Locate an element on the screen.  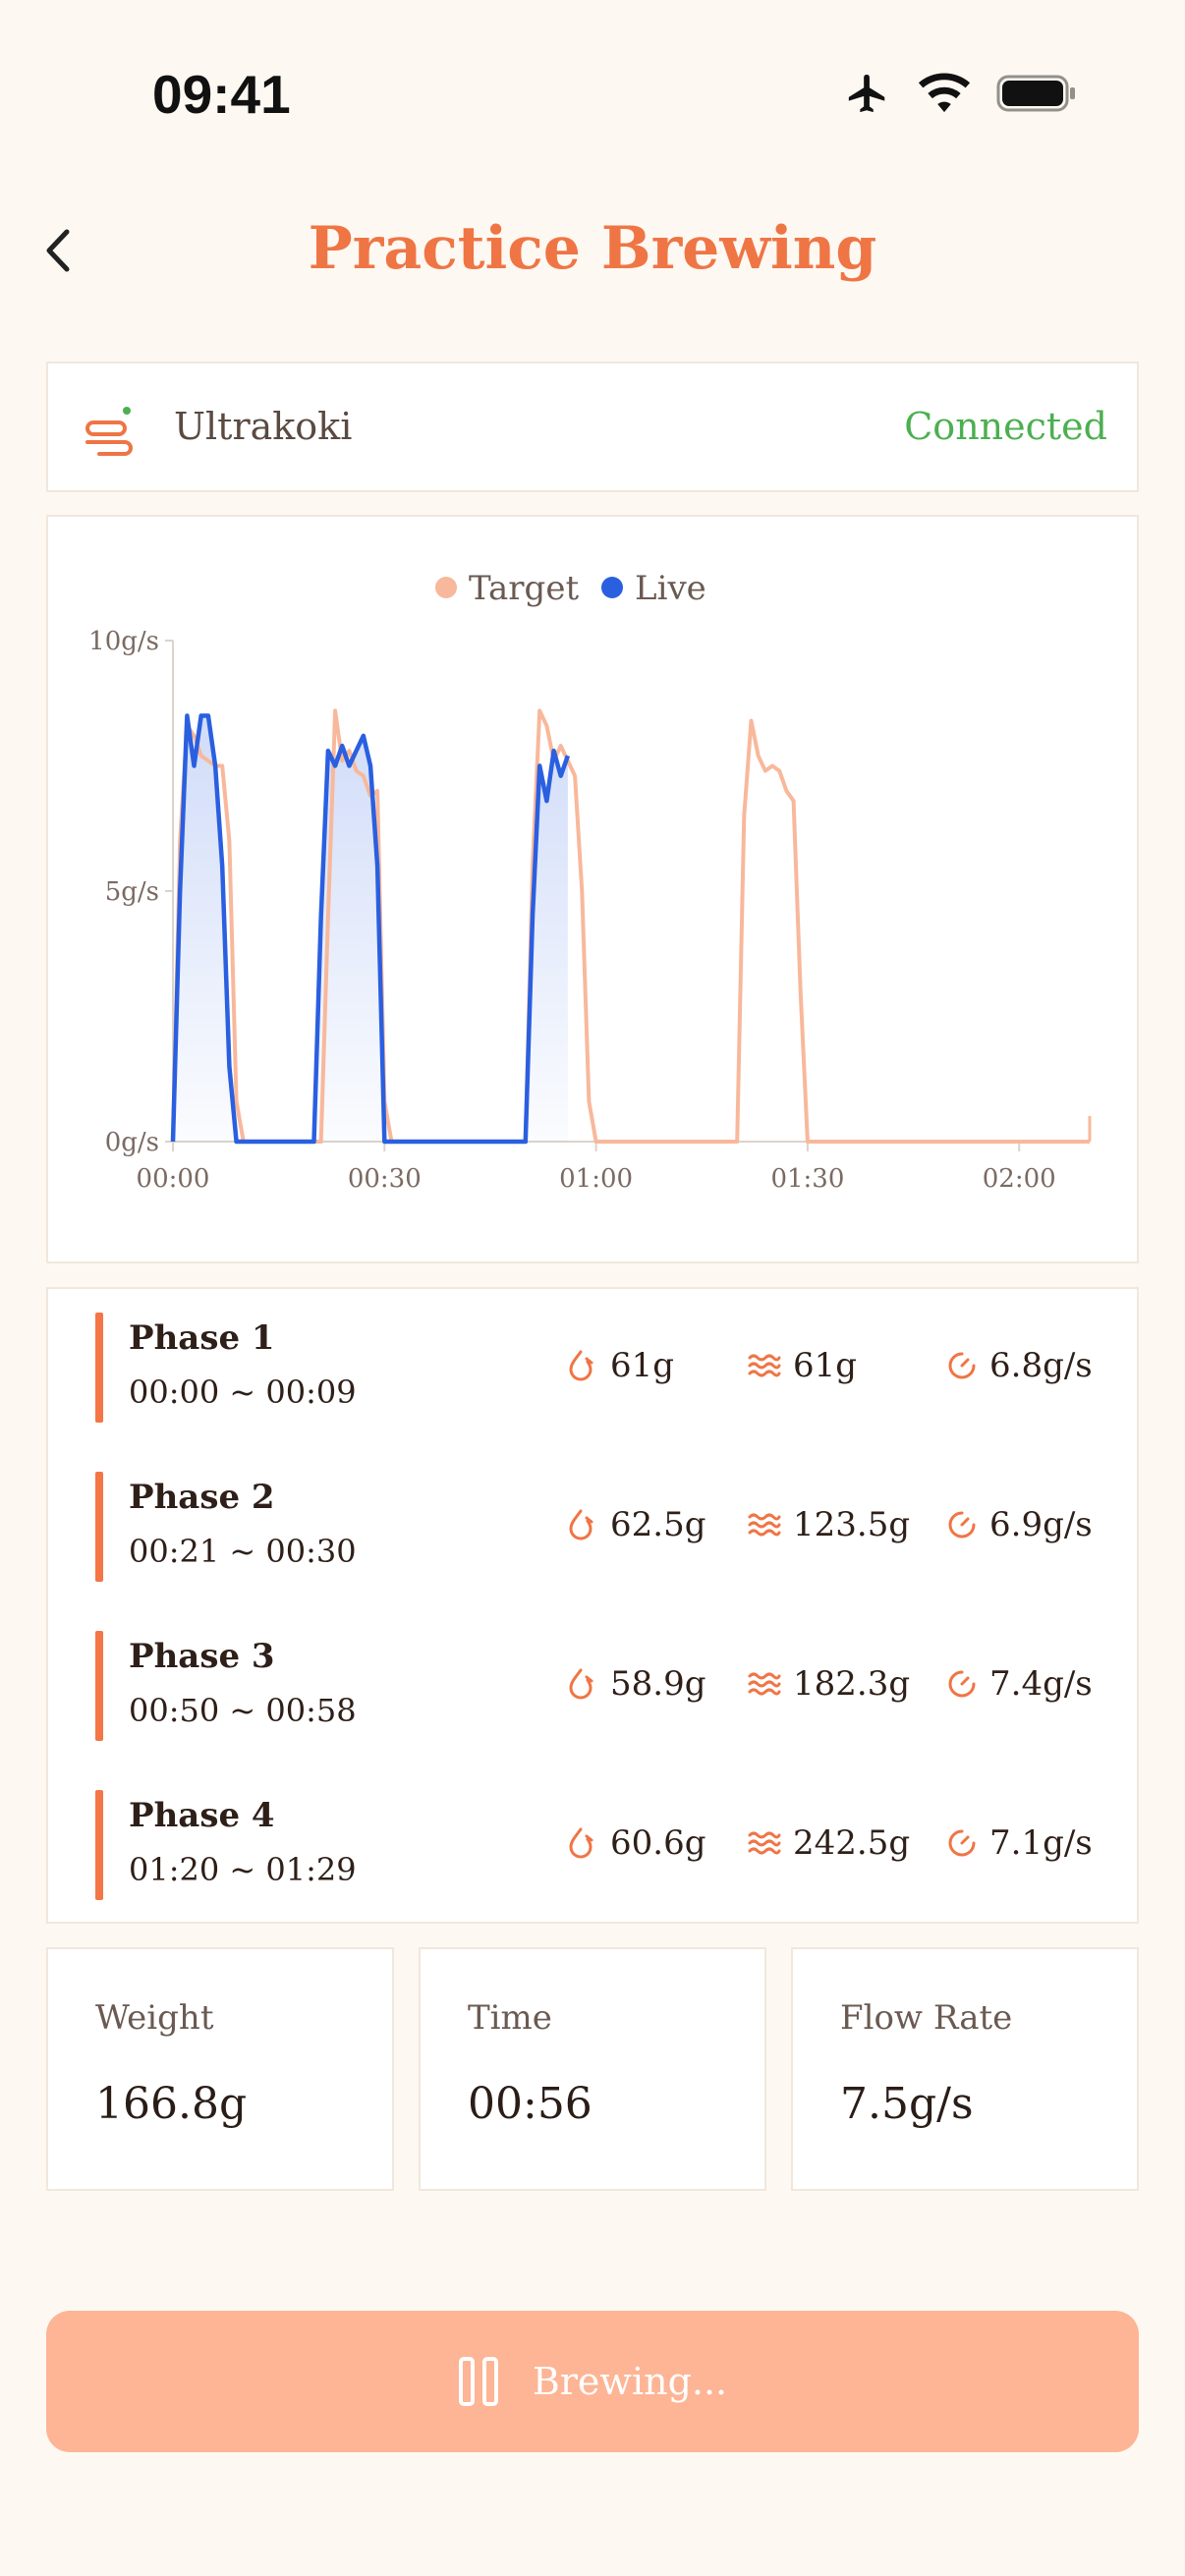
phase-water: 60.6g is located at coordinates (658, 1843).